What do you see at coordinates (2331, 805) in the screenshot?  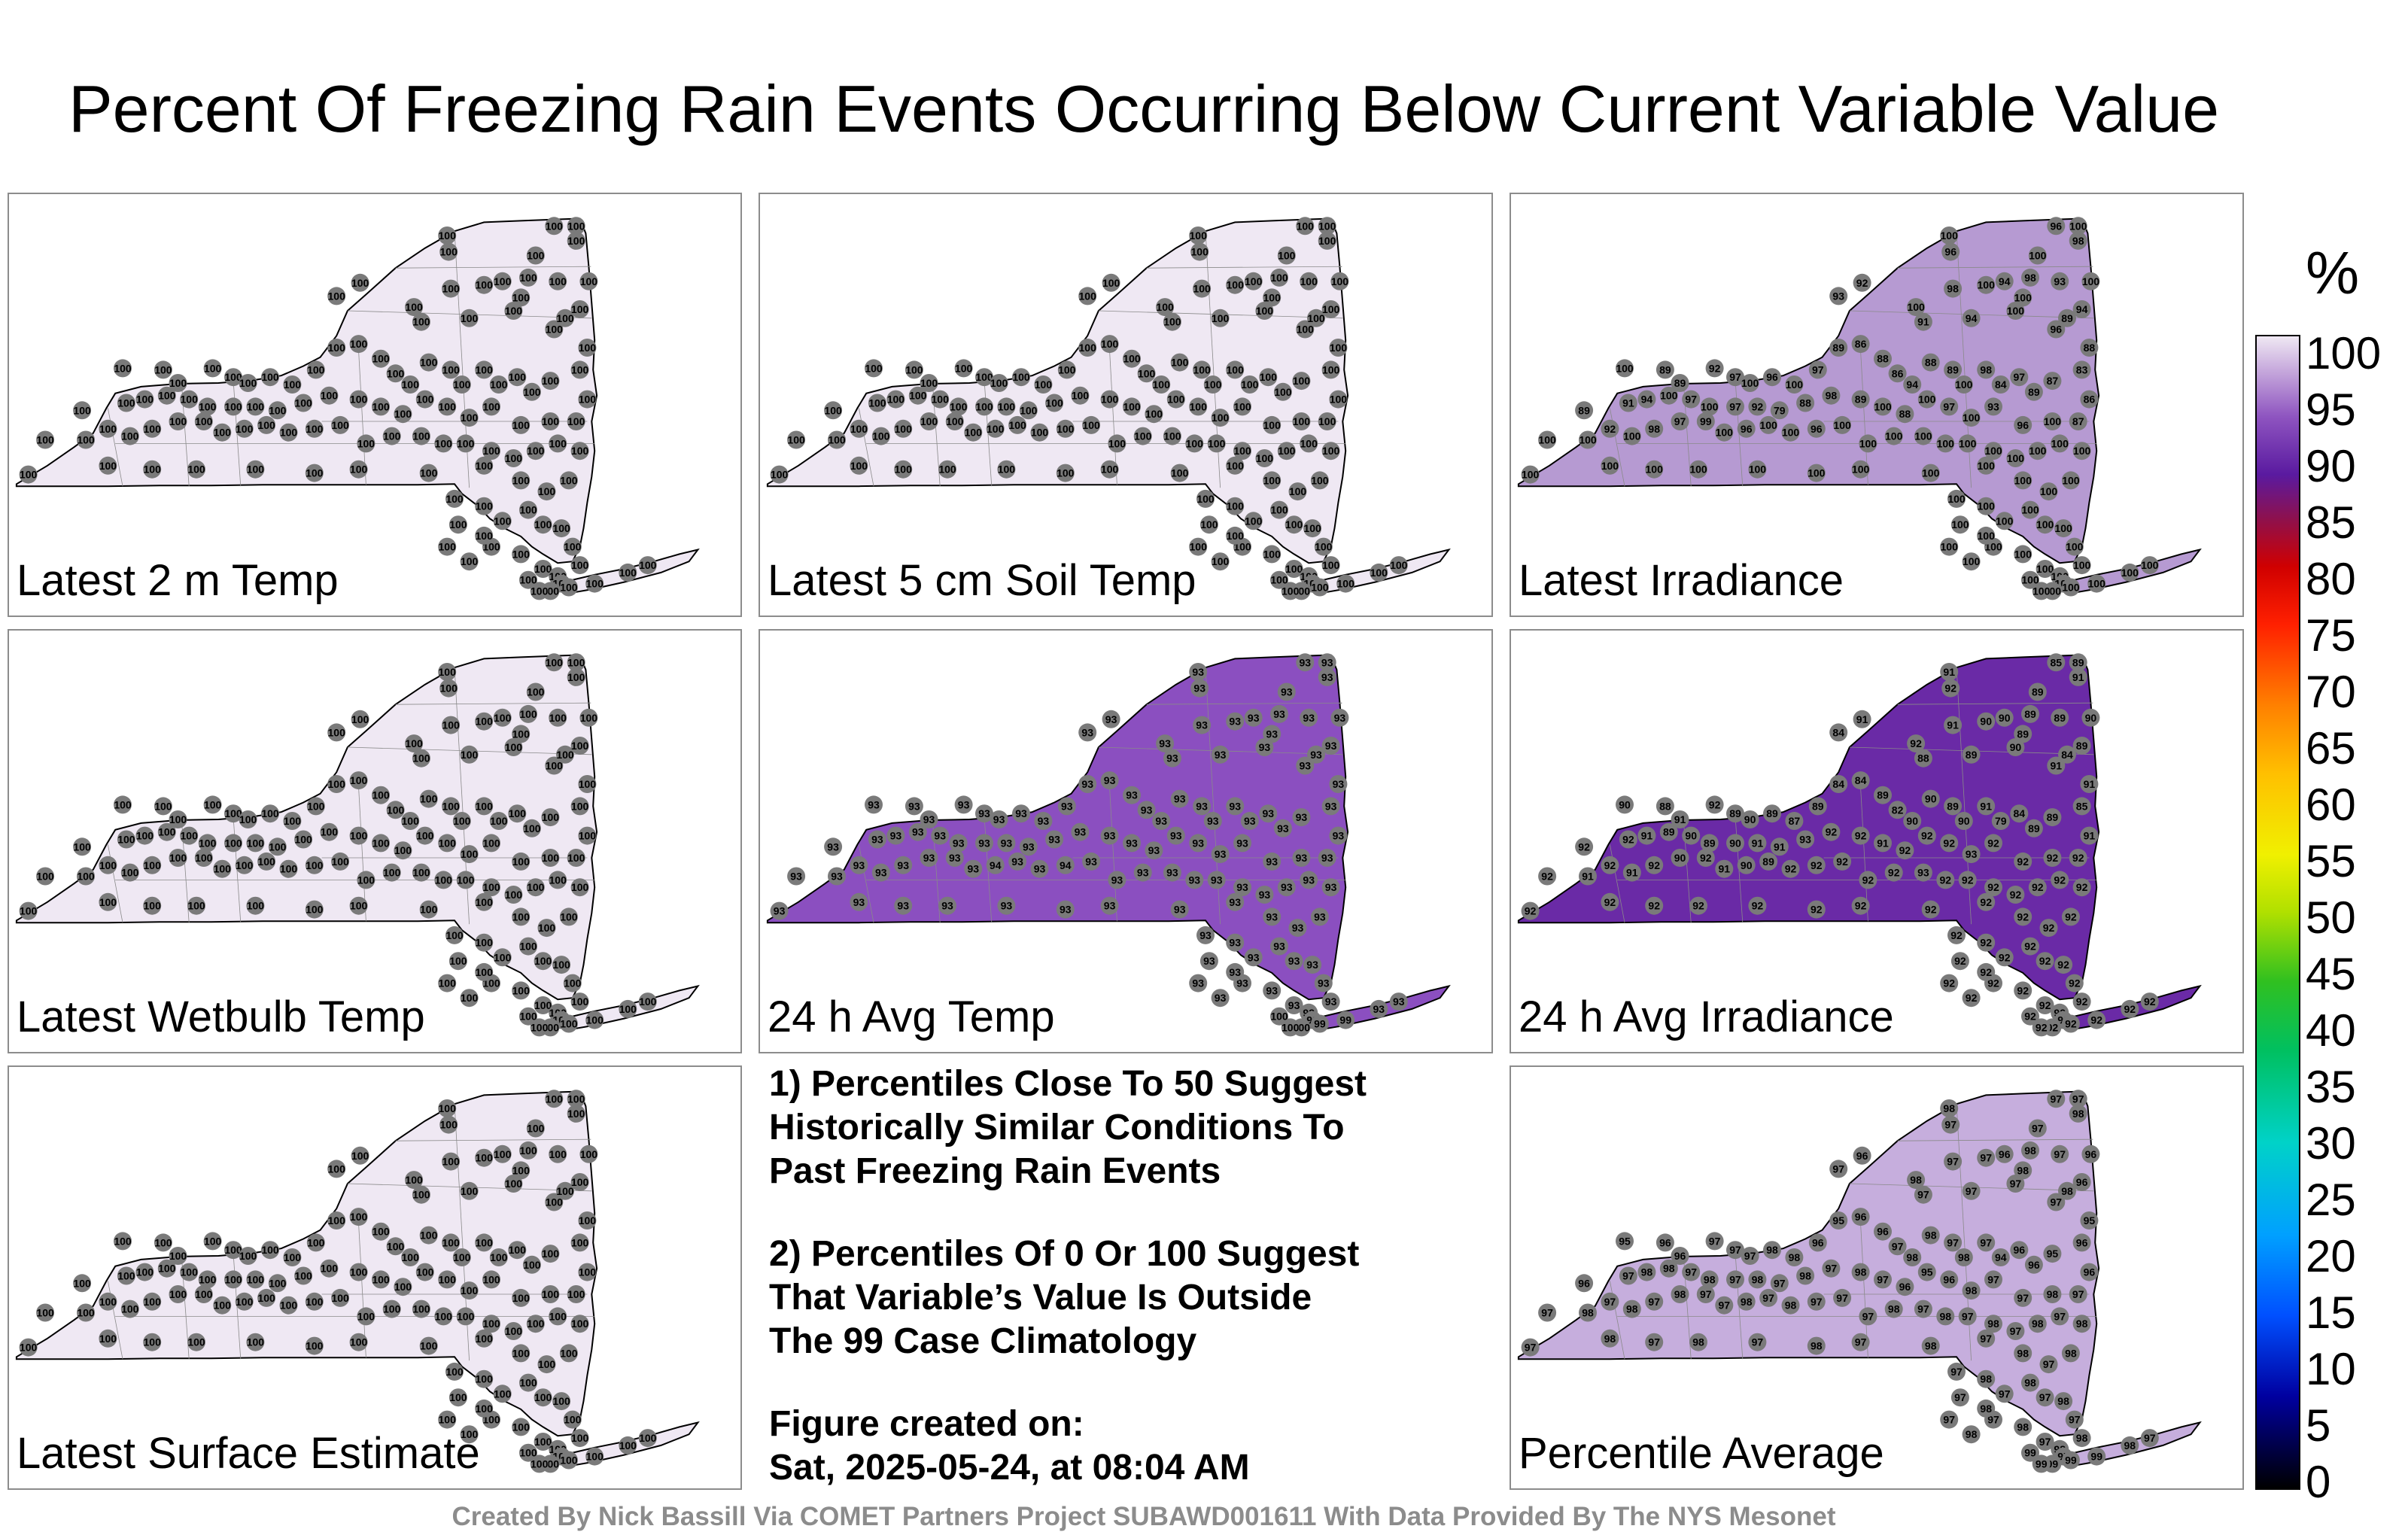 I see `colorbar-tick-label: 60` at bounding box center [2331, 805].